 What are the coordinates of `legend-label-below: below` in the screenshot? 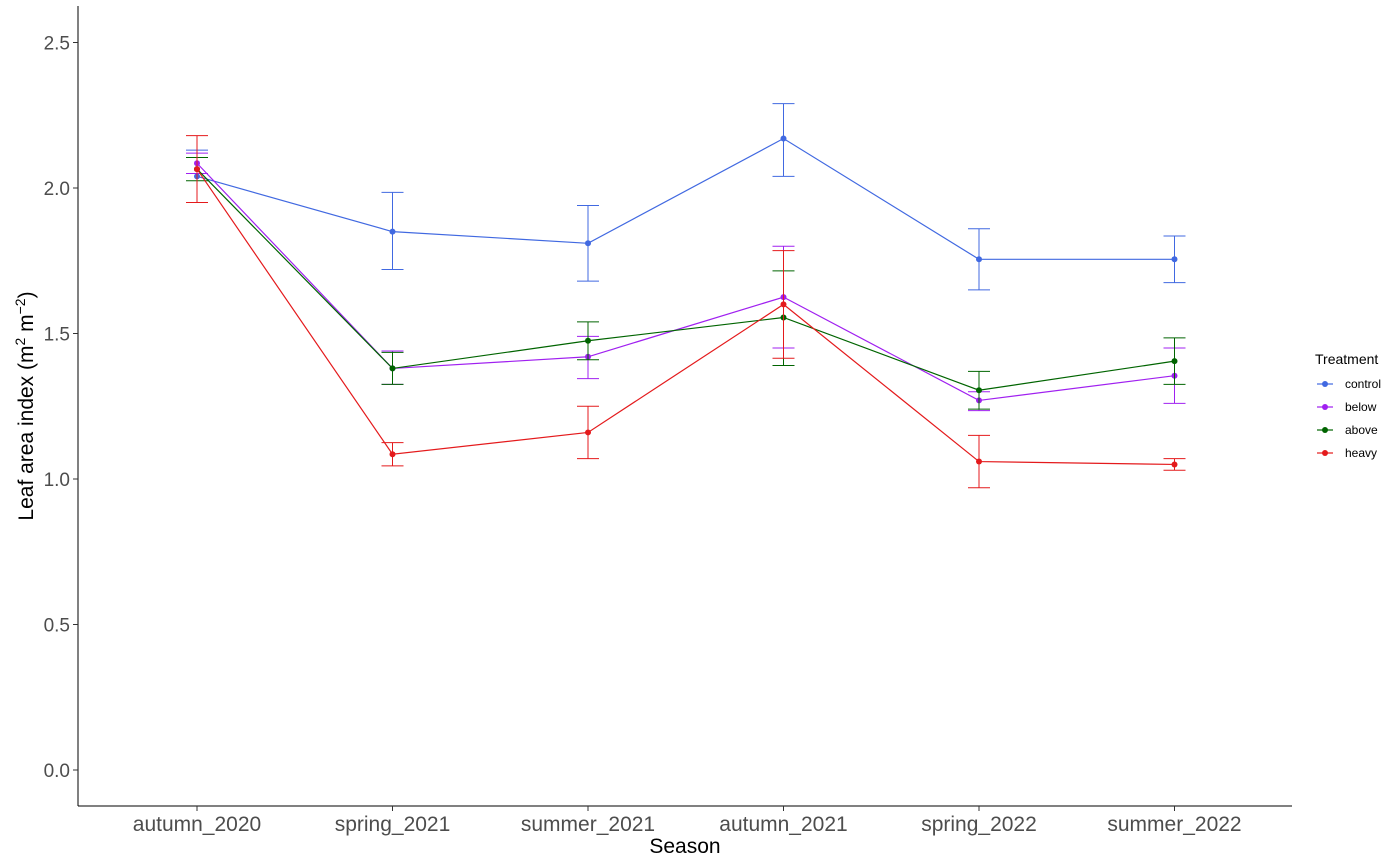 It's located at (1361, 407).